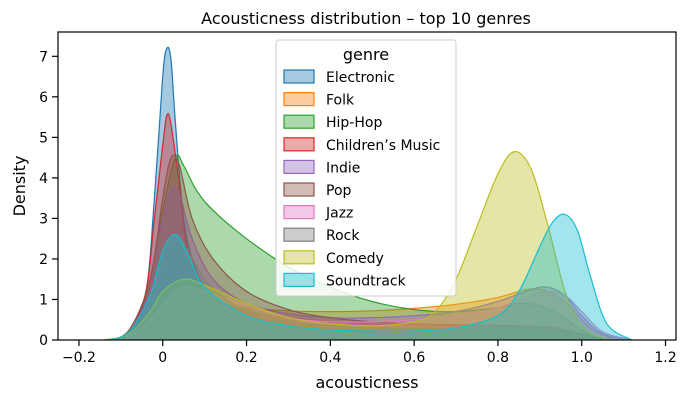 Image resolution: width=688 pixels, height=407 pixels. What do you see at coordinates (43, 179) in the screenshot?
I see `y-tick-label: 4` at bounding box center [43, 179].